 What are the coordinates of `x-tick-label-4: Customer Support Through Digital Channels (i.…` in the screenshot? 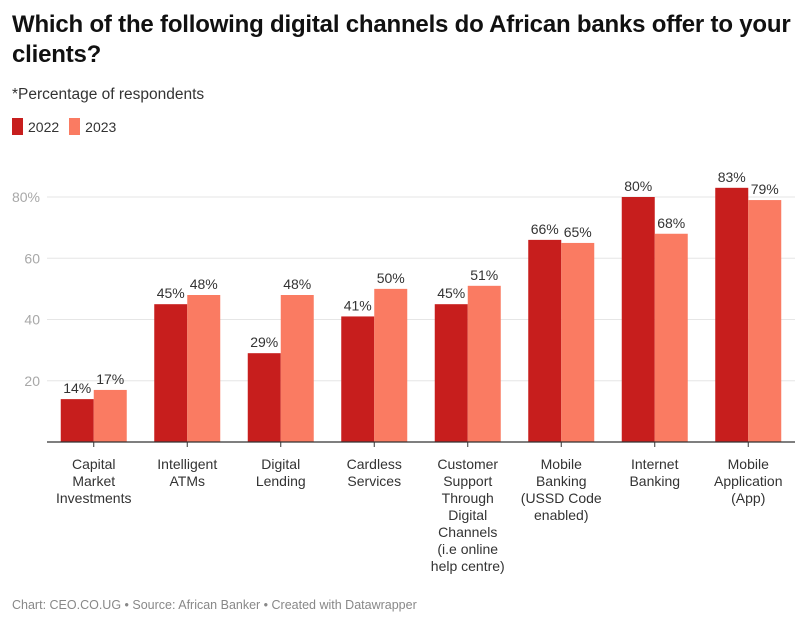 It's located at (468, 515).